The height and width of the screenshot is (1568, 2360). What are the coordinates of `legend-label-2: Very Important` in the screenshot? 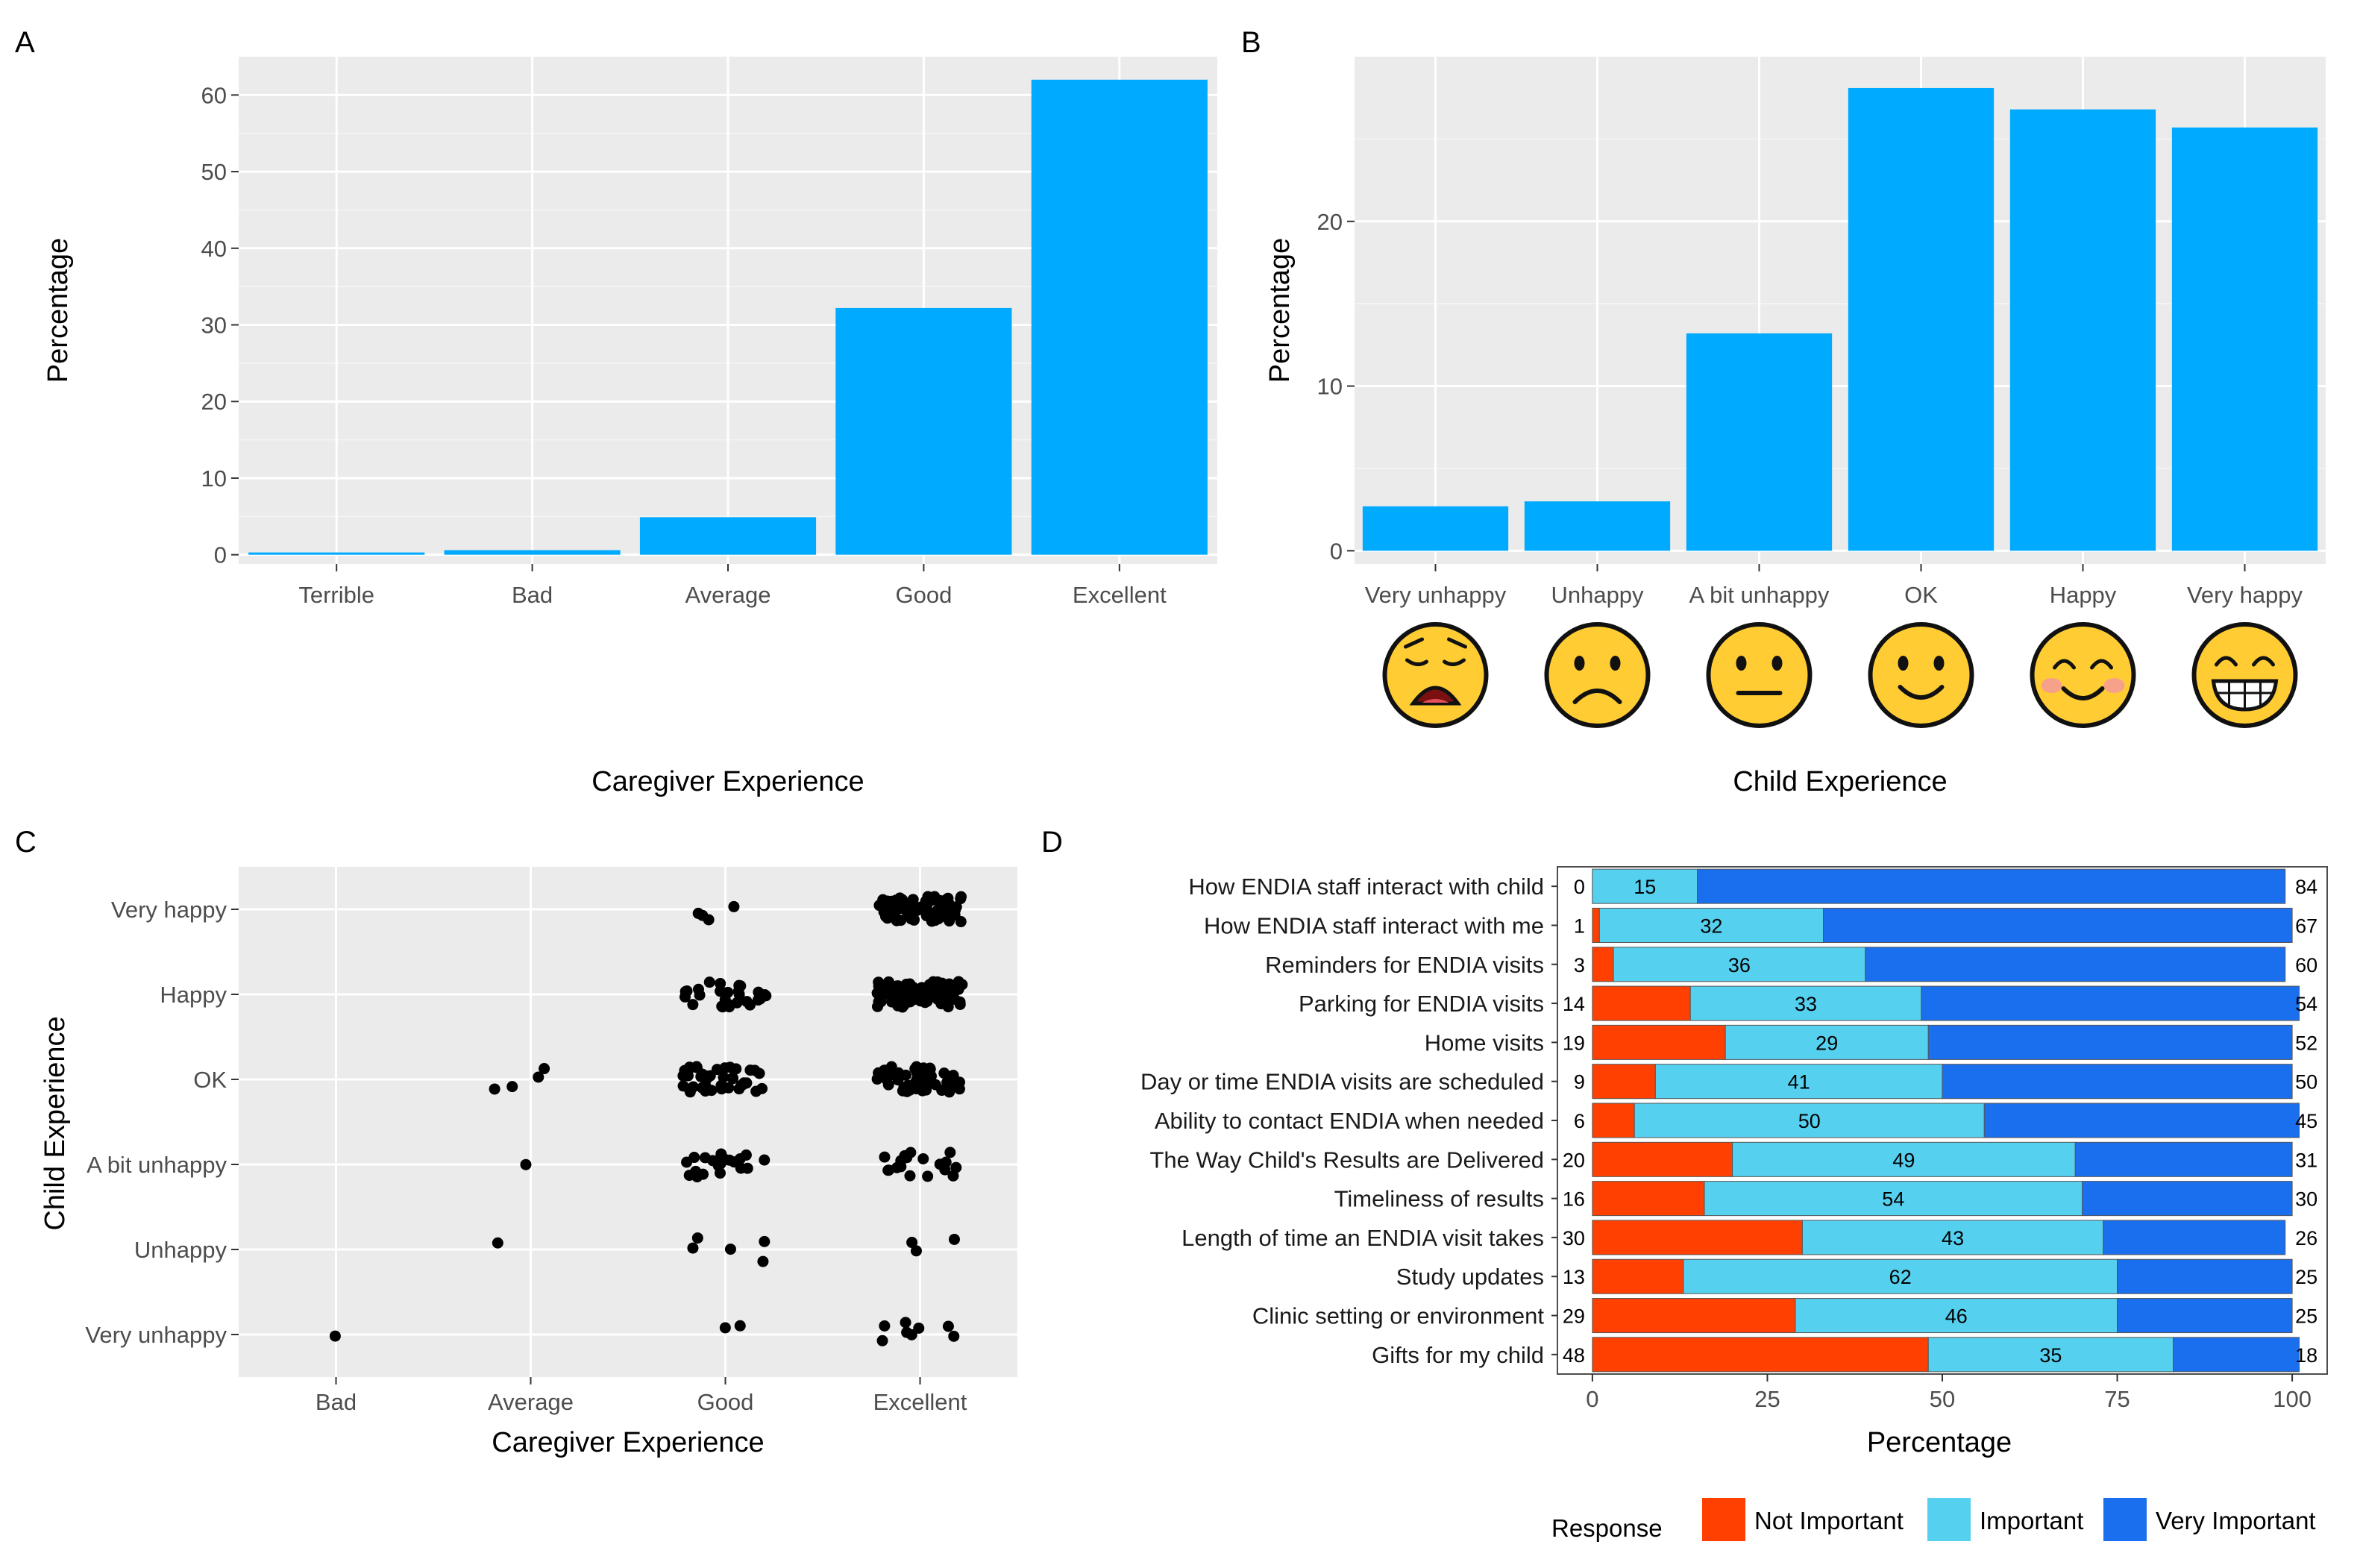 It's located at (2236, 1520).